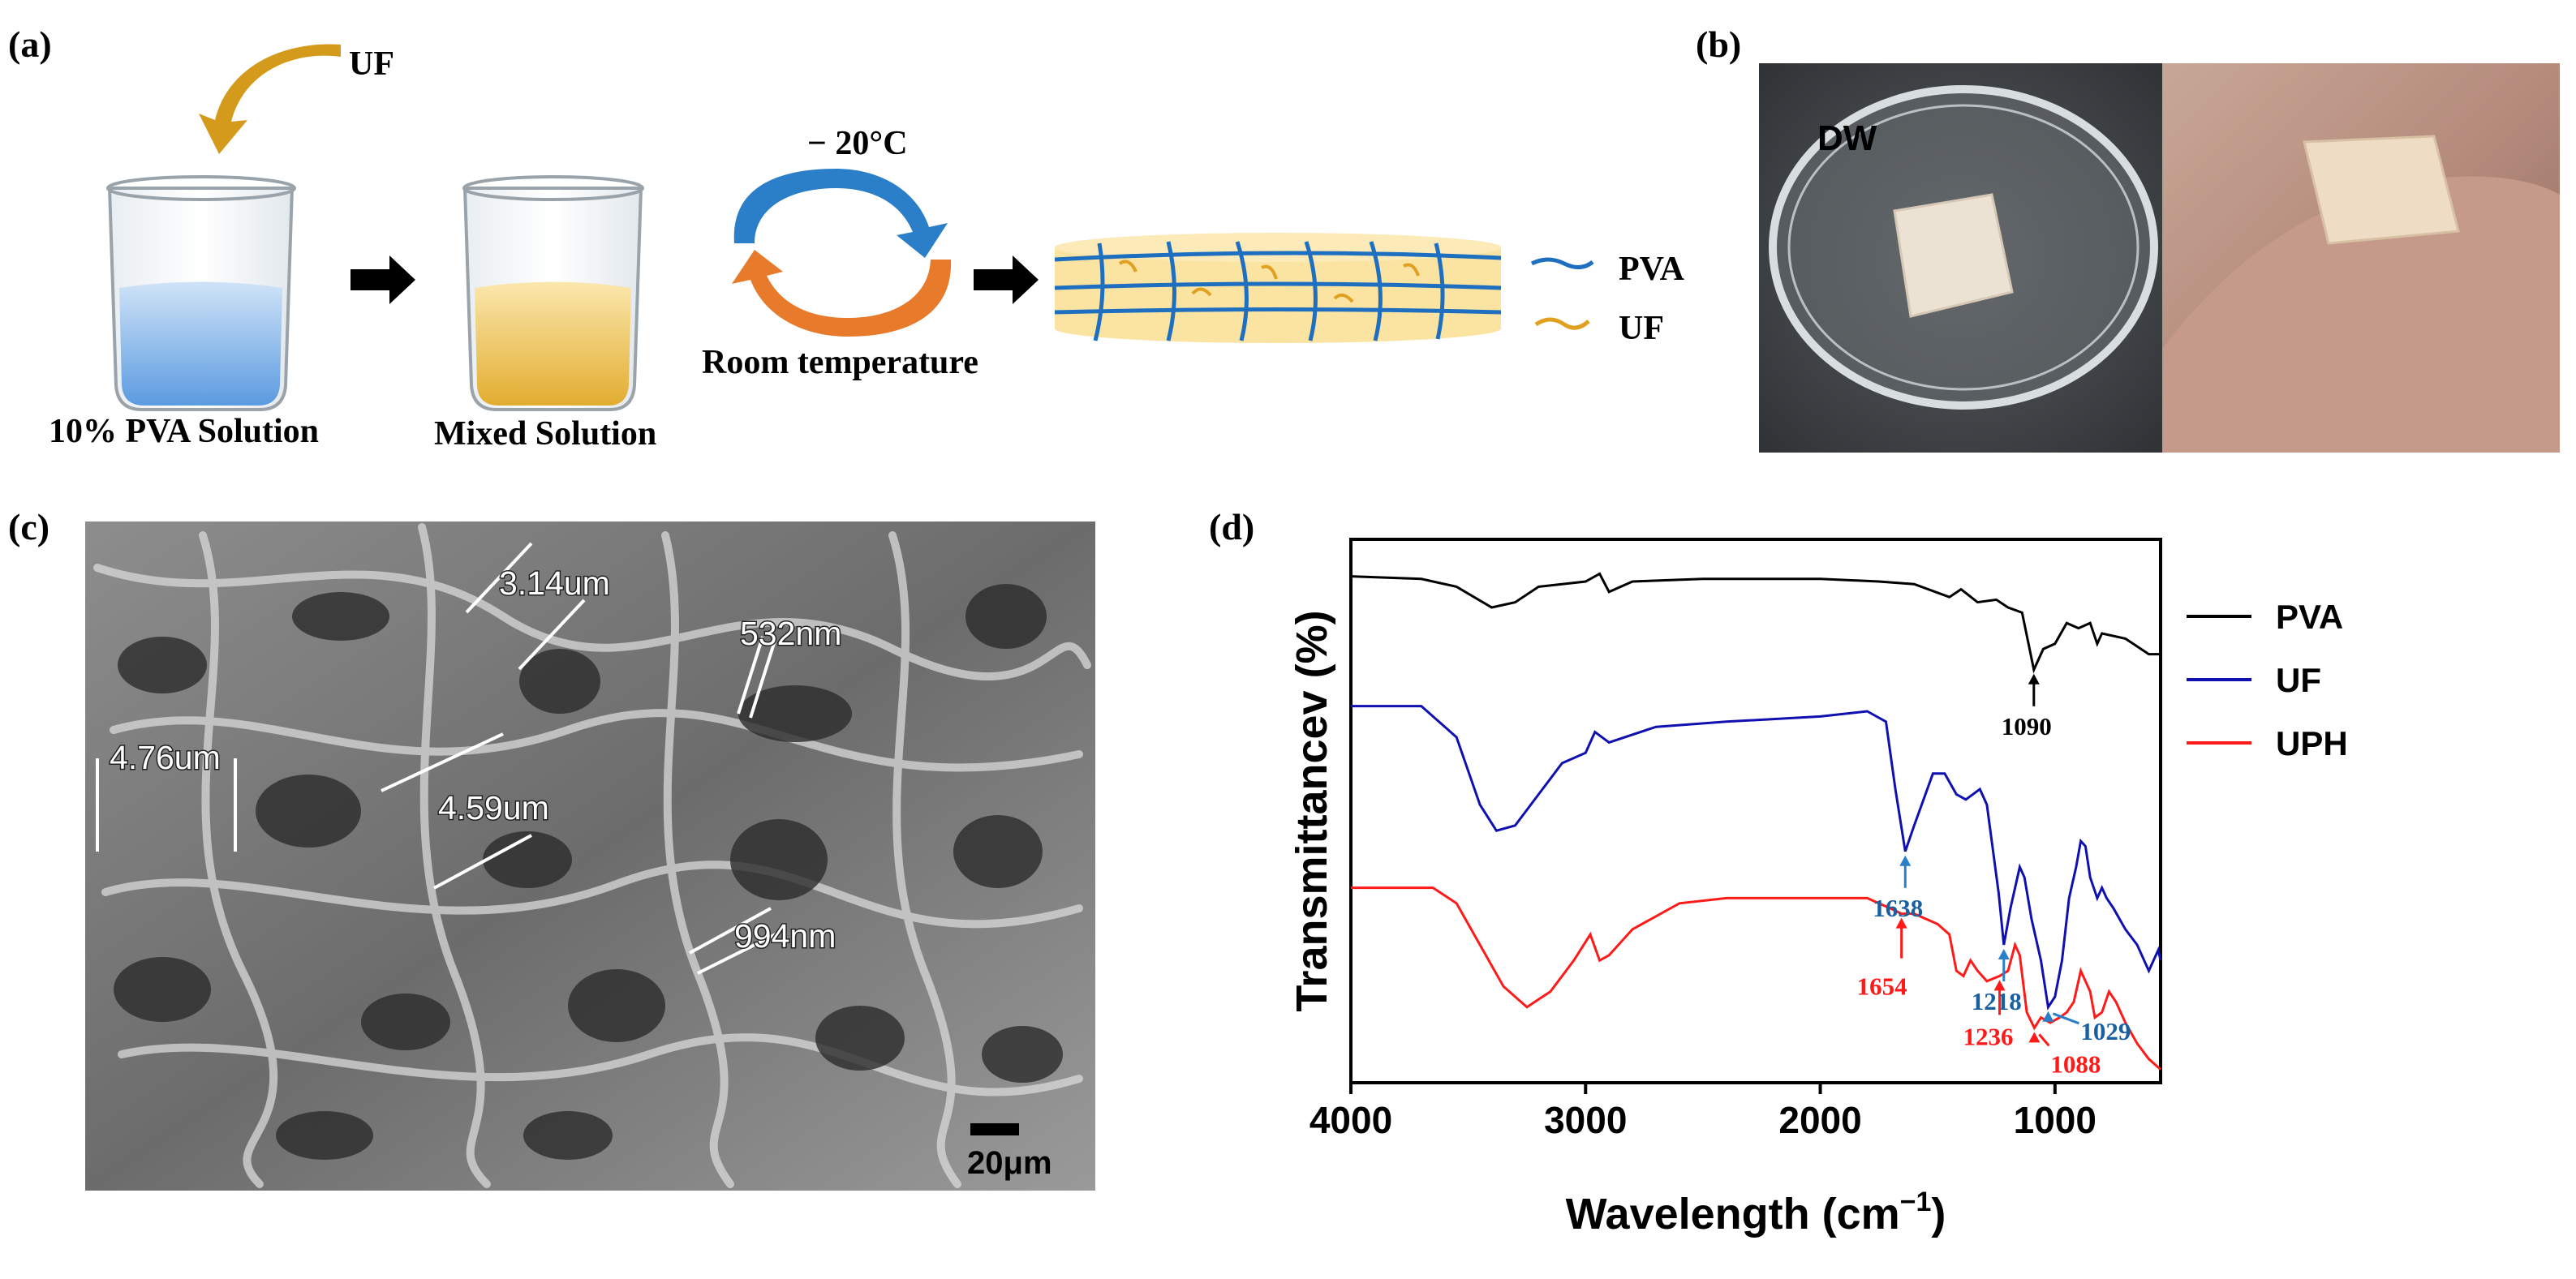  I want to click on peak-label-uf-1029: 1029, so click(2105, 1031).